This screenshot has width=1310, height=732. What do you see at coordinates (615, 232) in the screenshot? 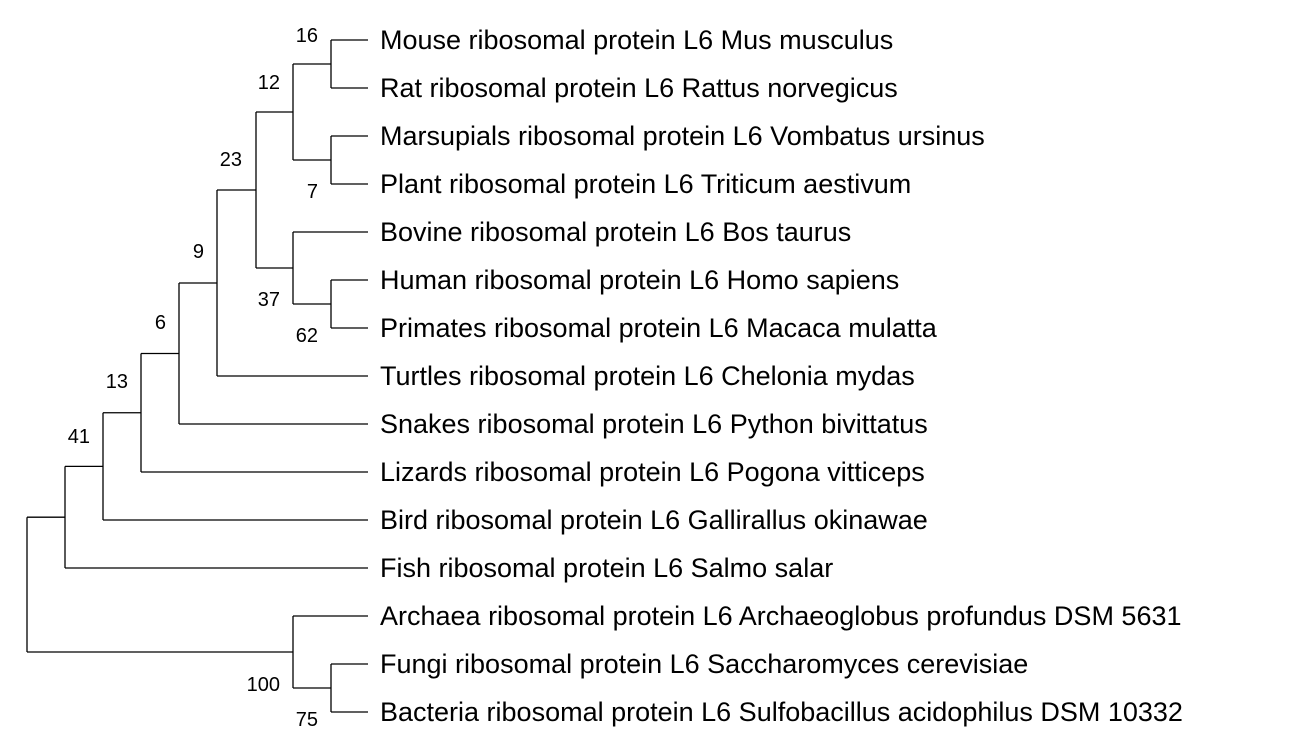
I see `leaf-label-bovine: Bovine ribosomal protein L6 Bos taurus` at bounding box center [615, 232].